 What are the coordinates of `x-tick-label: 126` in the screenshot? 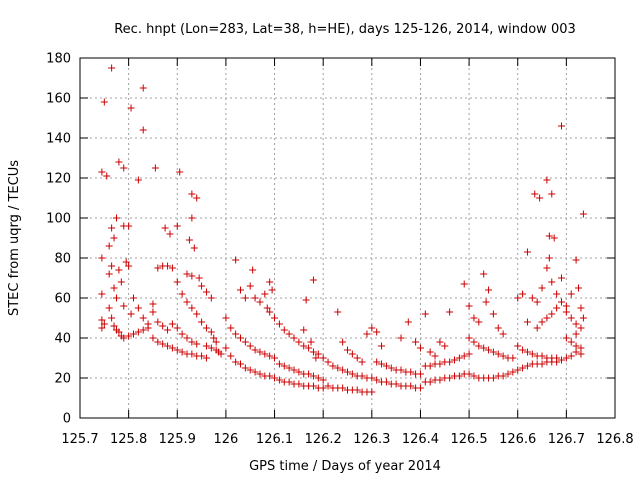 It's located at (225, 439).